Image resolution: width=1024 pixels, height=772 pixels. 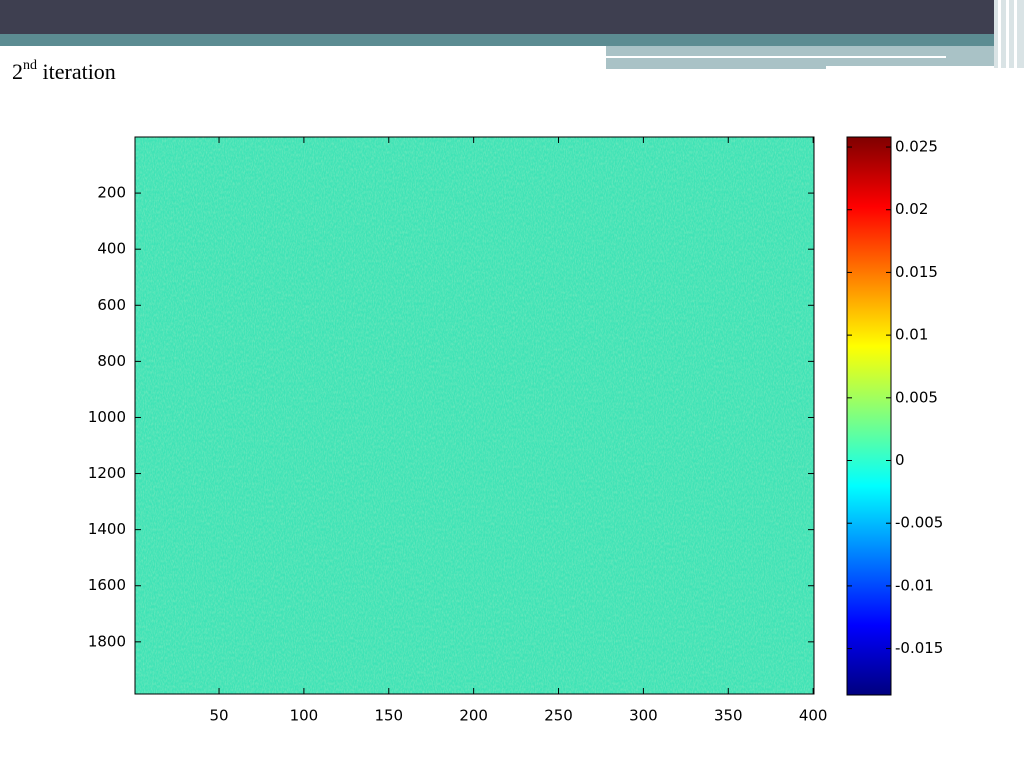 I want to click on x-tick-label: 300, so click(x=643, y=716).